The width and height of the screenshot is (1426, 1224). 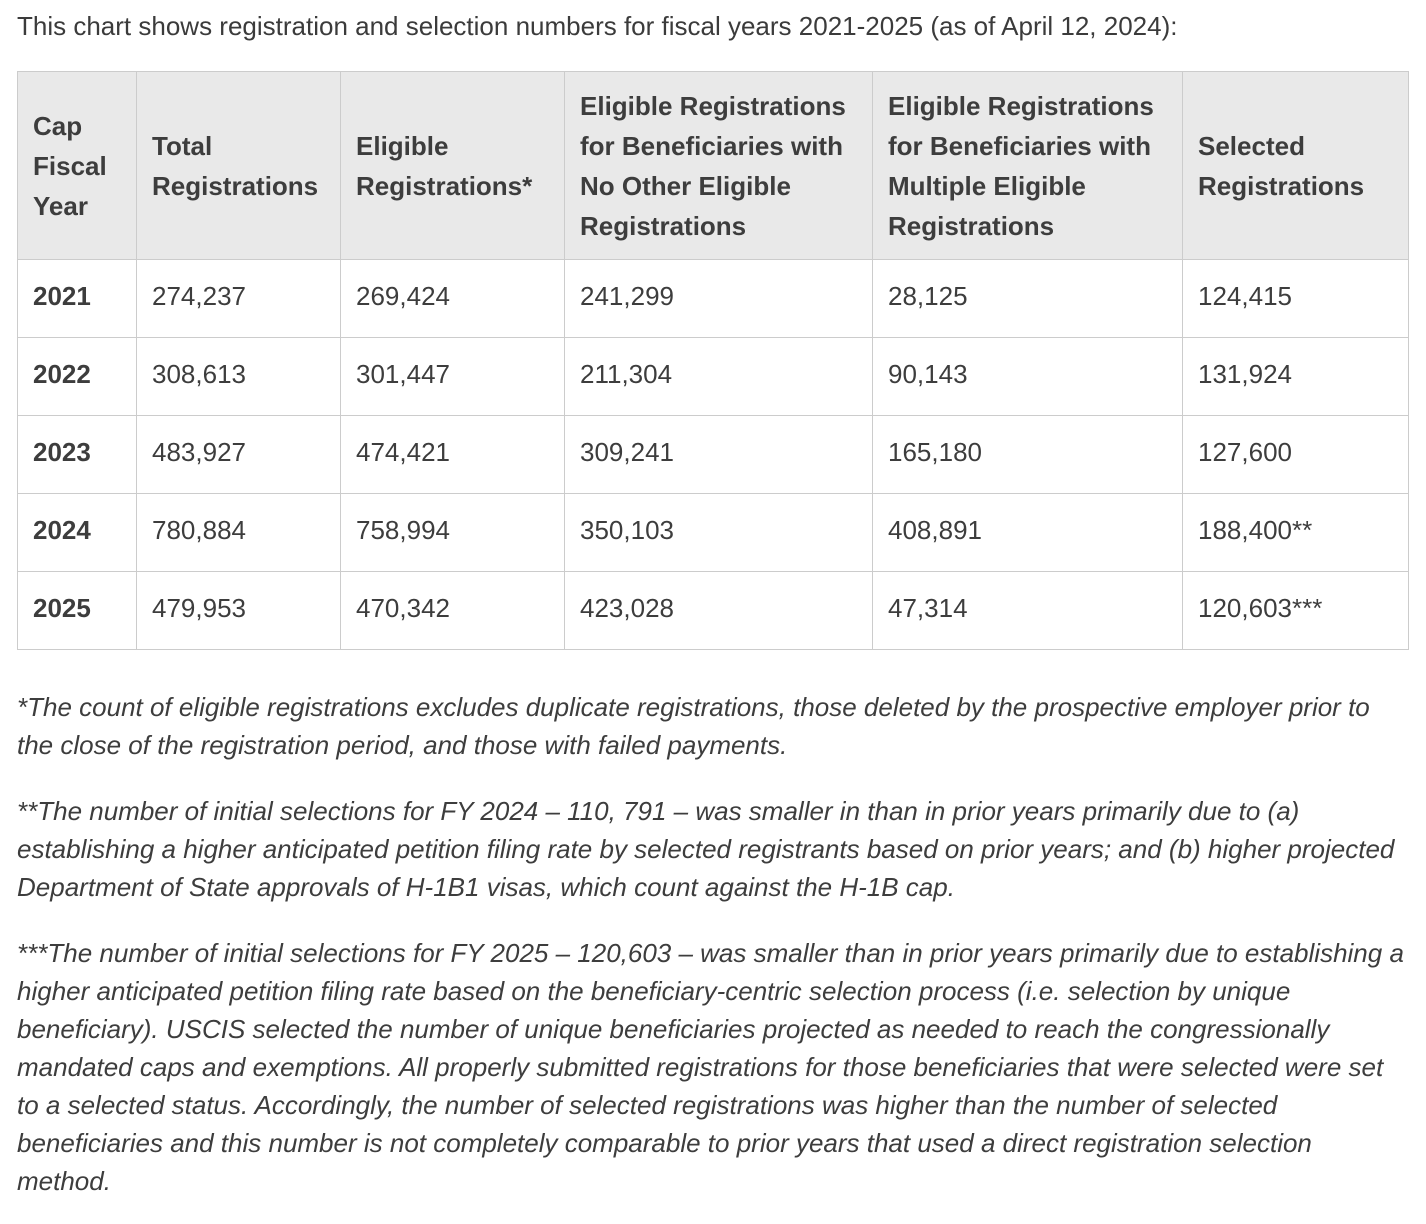 I want to click on selected-registrations-cell: 124,415, so click(x=1295, y=298).